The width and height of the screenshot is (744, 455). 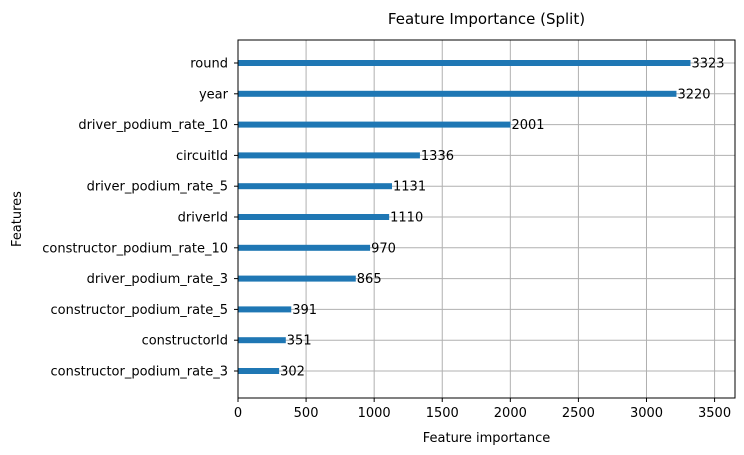 I want to click on y-tick-label: round, so click(x=209, y=64).